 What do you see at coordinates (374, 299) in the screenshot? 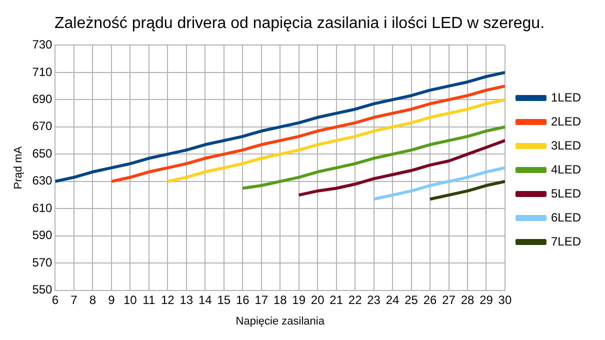
I see `x-tick-label: 23` at bounding box center [374, 299].